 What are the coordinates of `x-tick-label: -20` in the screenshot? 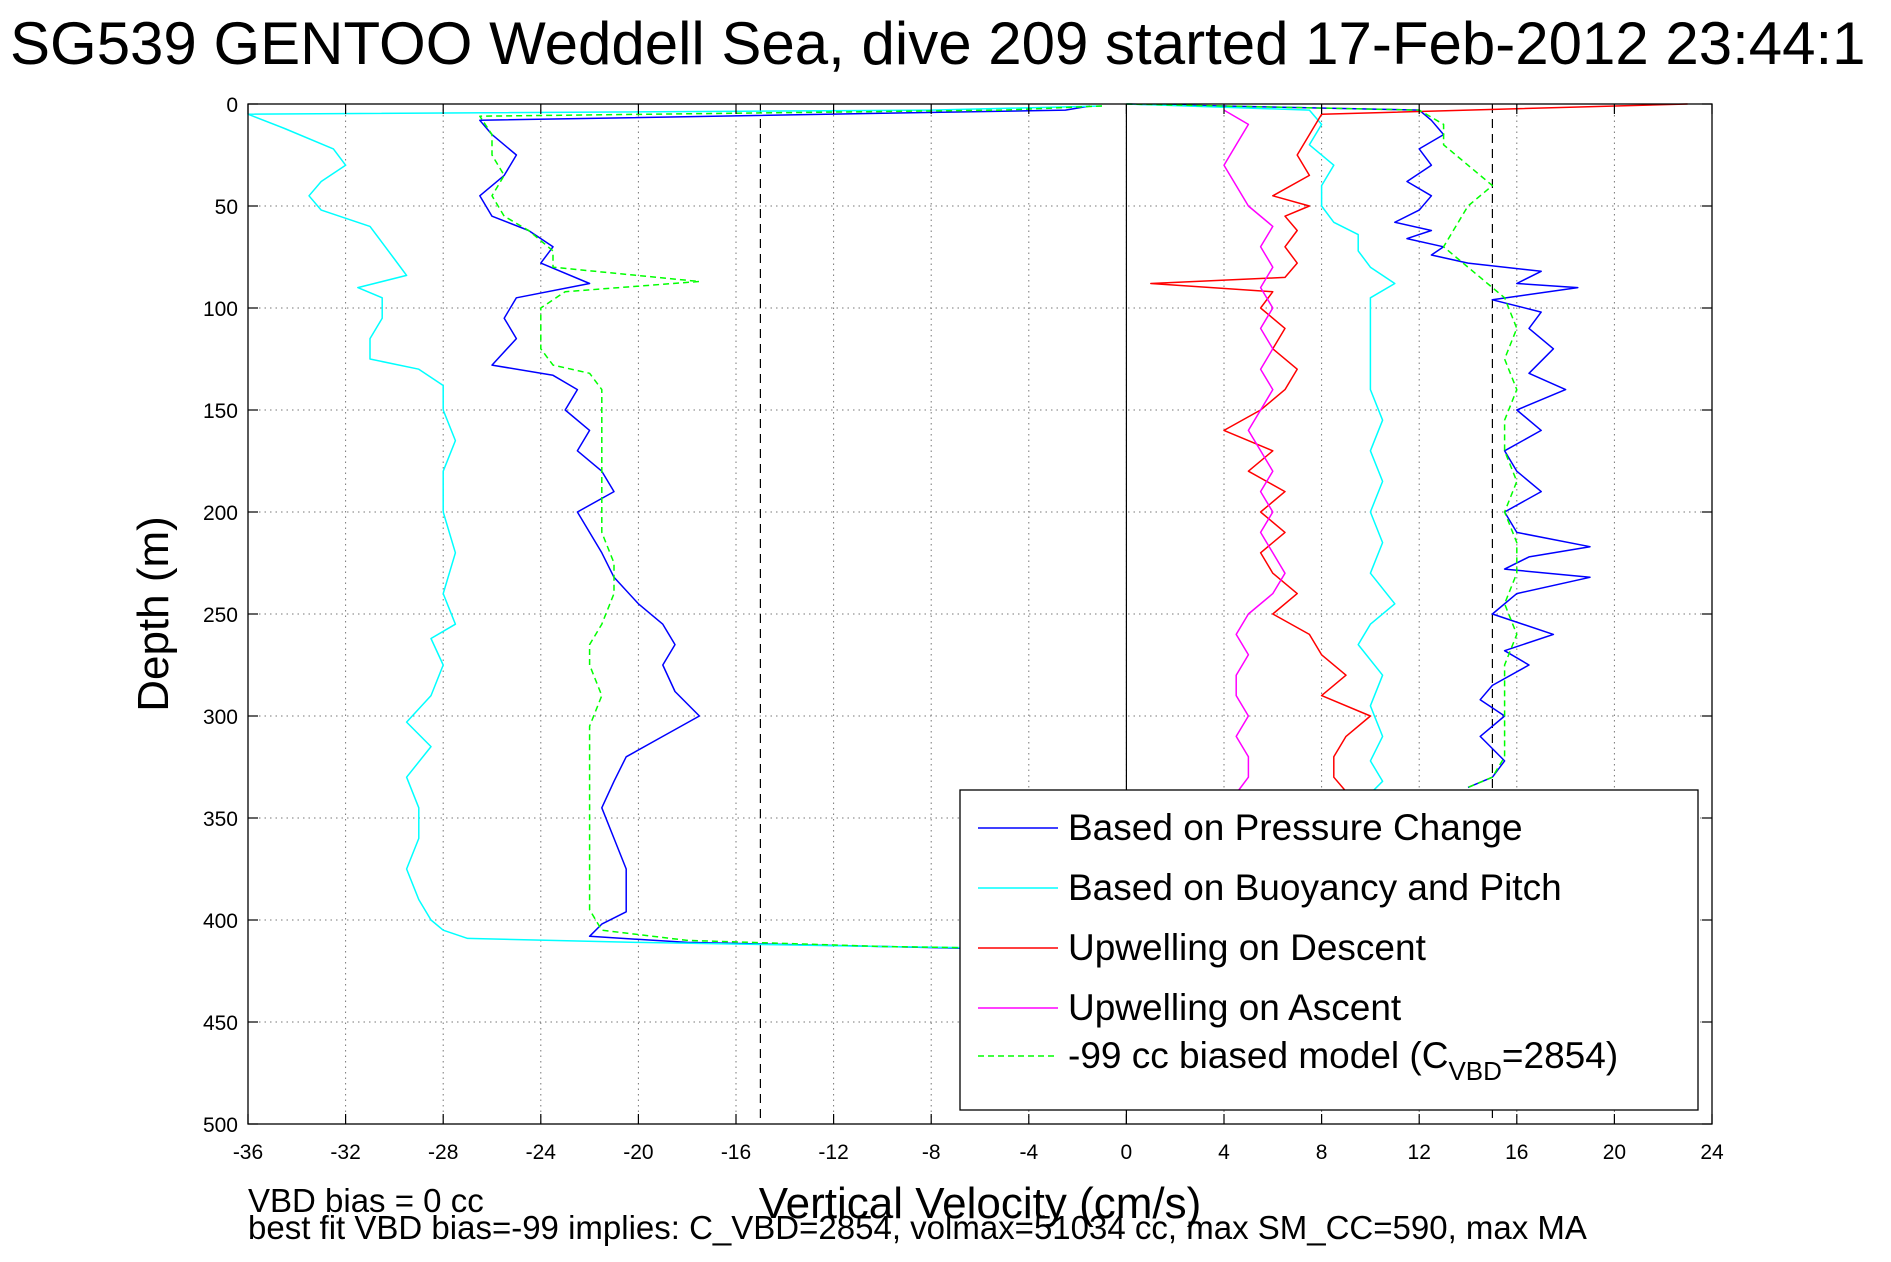 It's located at (638, 1152).